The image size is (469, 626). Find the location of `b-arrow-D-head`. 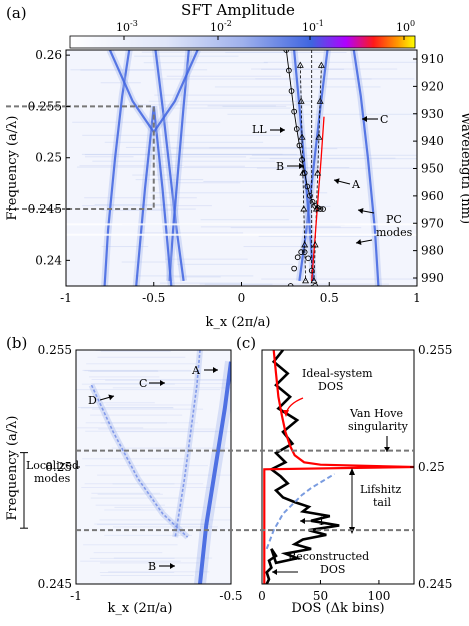

b-arrow-D-head is located at coordinates (111, 397).